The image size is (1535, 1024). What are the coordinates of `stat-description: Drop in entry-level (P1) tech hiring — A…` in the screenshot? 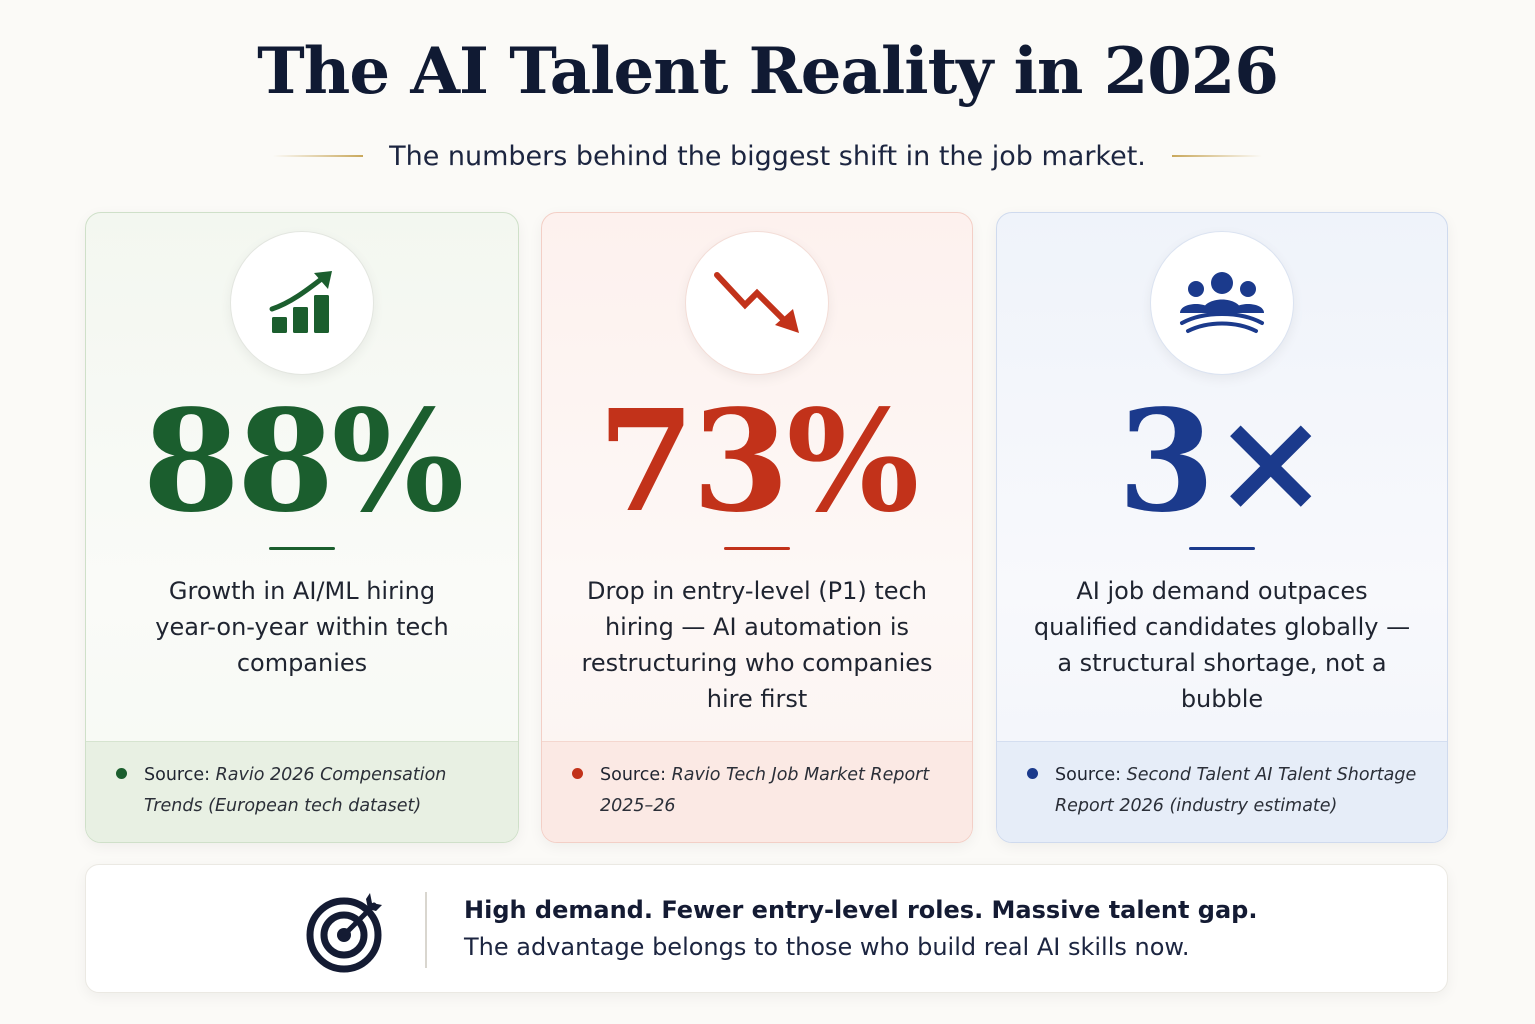 It's located at (757, 645).